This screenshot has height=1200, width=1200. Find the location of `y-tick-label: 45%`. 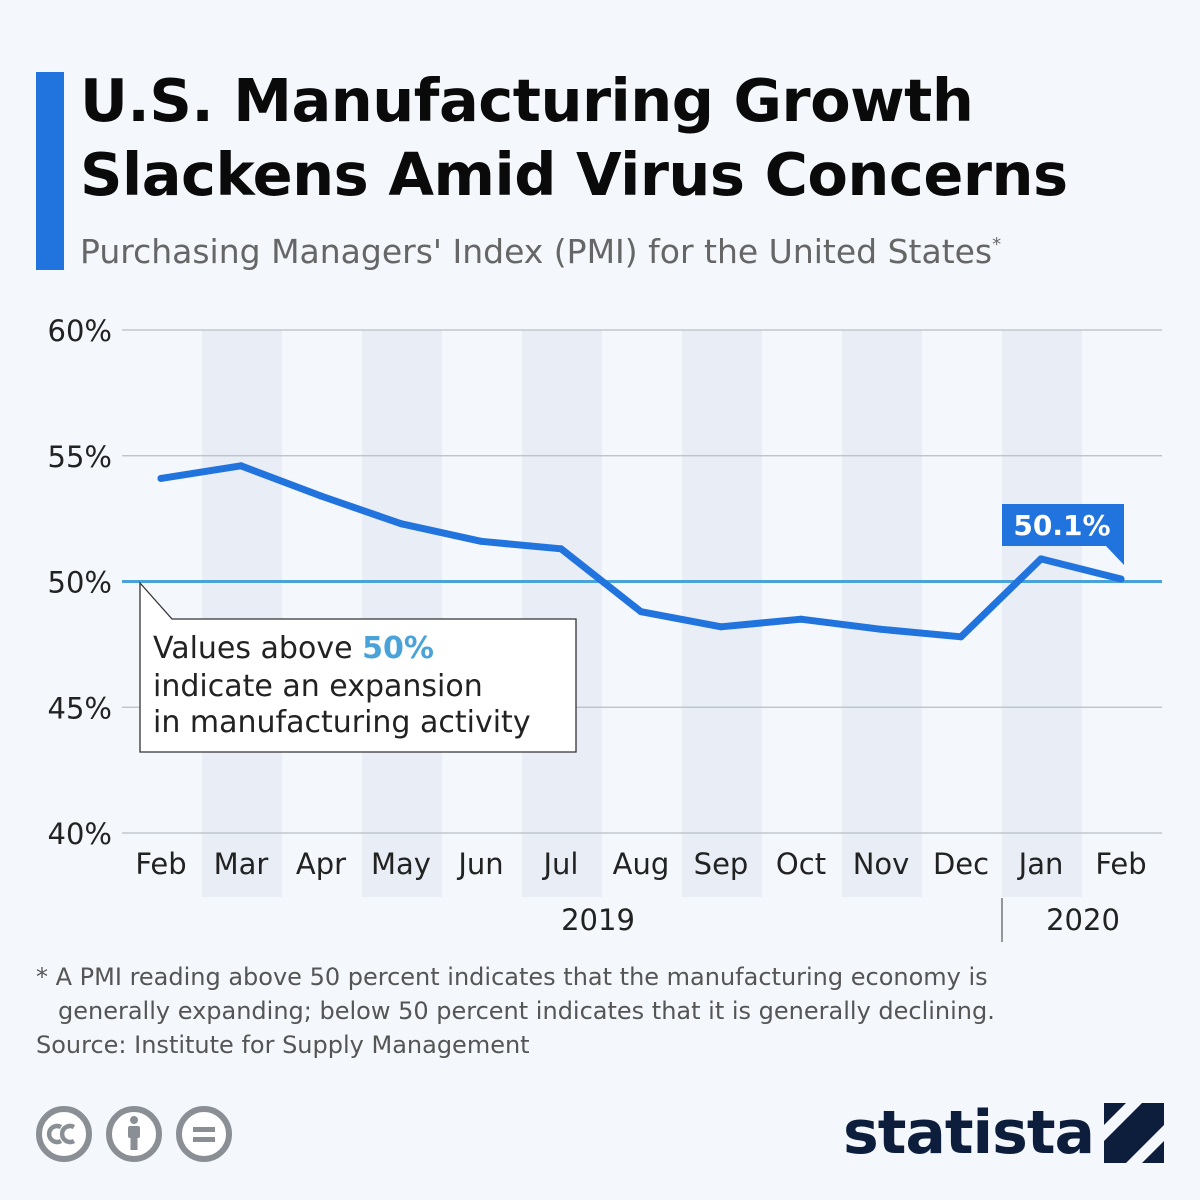

y-tick-label: 45% is located at coordinates (80, 708).